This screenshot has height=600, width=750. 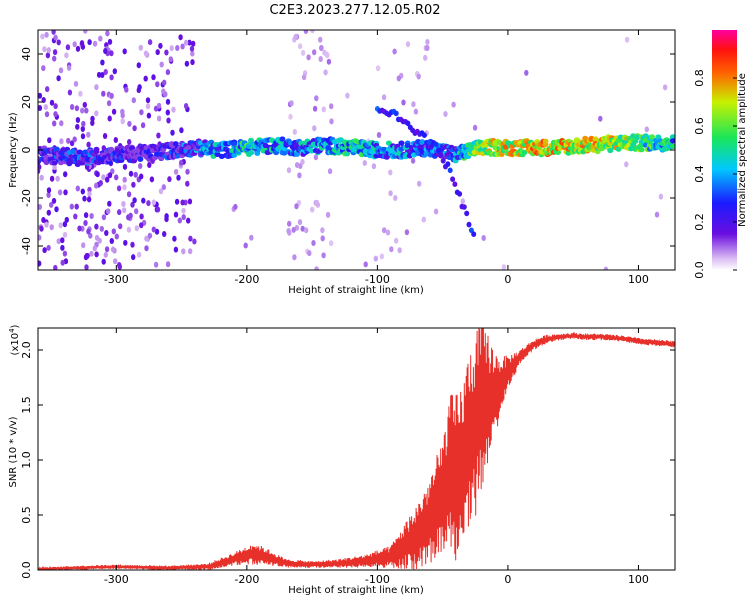 What do you see at coordinates (116, 579) in the screenshot?
I see `x-tick-label: -300` at bounding box center [116, 579].